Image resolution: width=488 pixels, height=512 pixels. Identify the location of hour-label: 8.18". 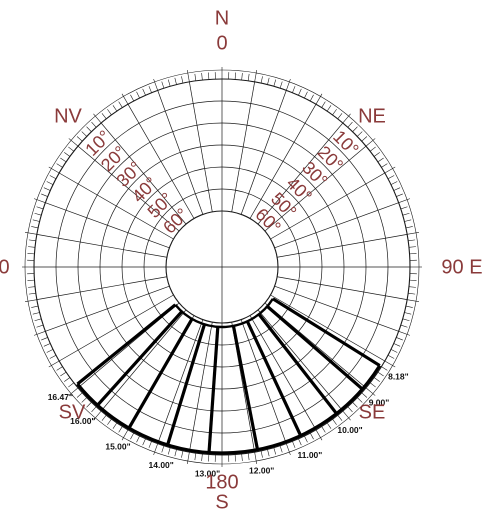
(398, 376).